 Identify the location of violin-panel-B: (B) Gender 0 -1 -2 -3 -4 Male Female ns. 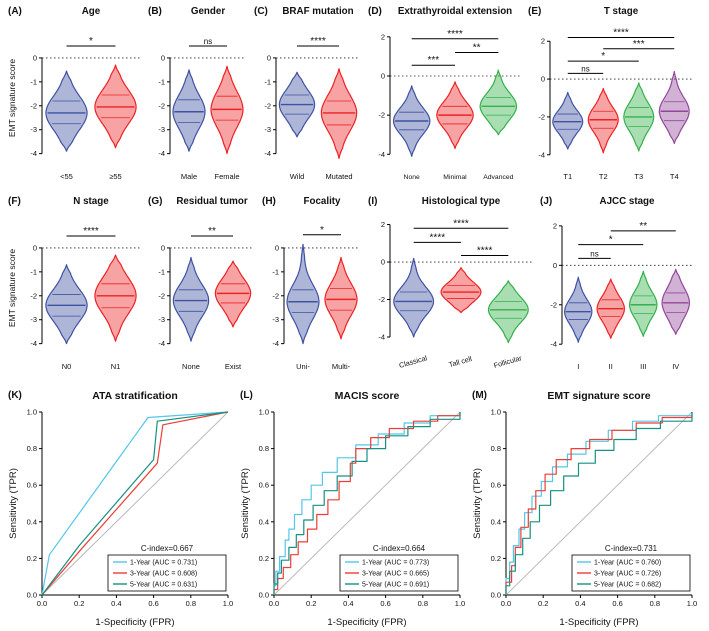
(197, 93).